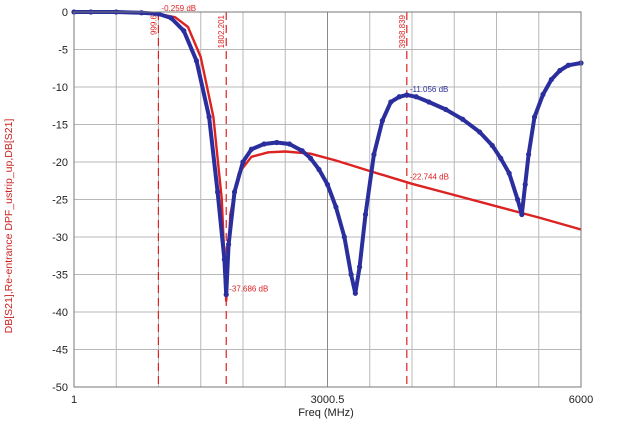 Image resolution: width=617 pixels, height=440 pixels. Describe the element at coordinates (60, 163) in the screenshot. I see `y-tick-label: -20` at that location.